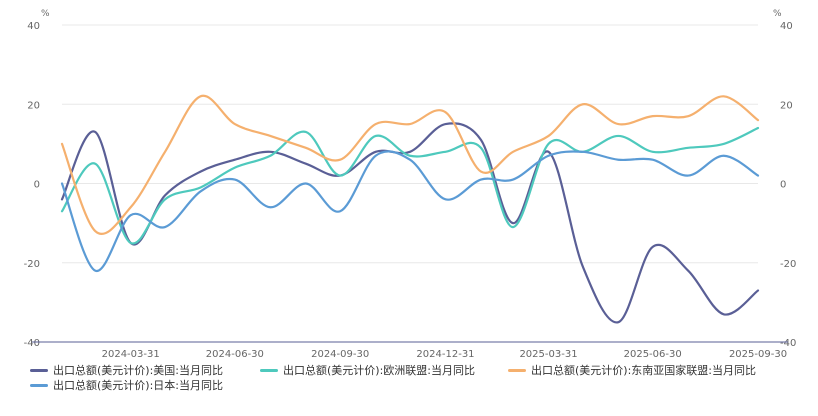  What do you see at coordinates (653, 354) in the screenshot?
I see `x-tick-label: 2025-06-30` at bounding box center [653, 354].